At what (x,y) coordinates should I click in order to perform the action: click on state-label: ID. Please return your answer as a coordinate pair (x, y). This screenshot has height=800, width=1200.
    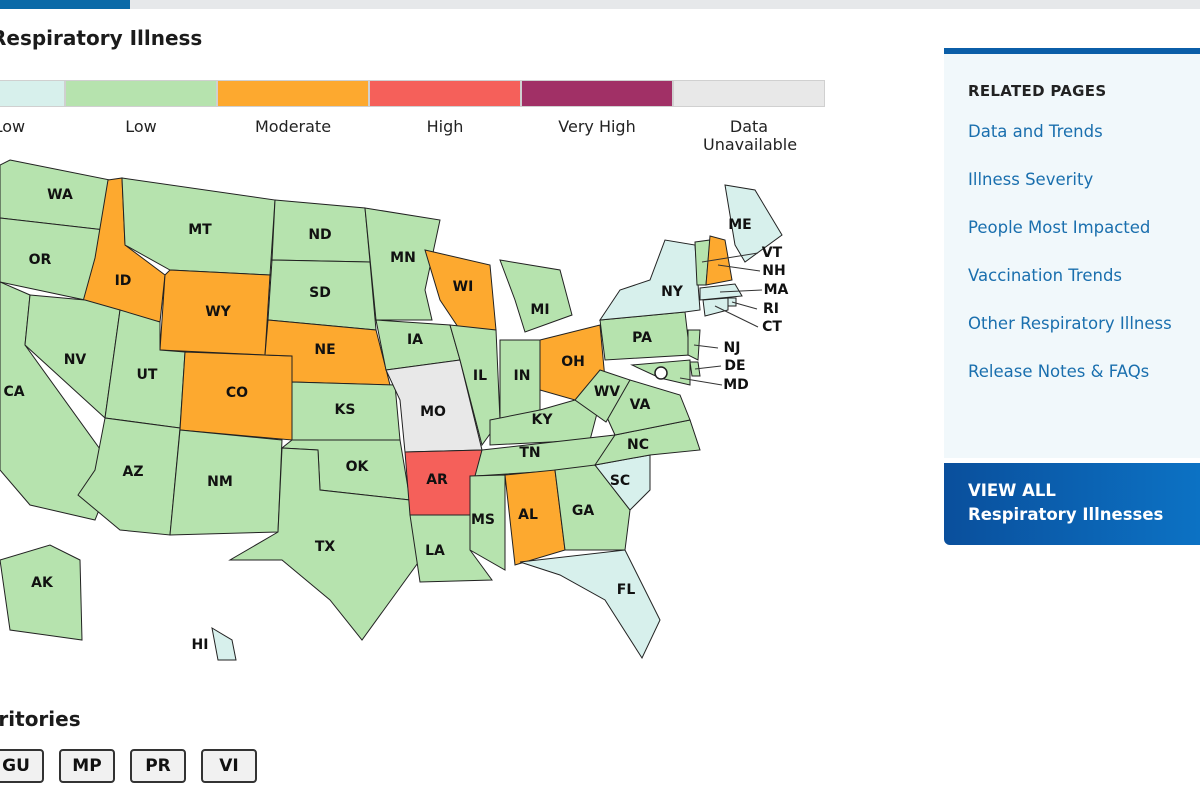
    Looking at the image, I should click on (123, 281).